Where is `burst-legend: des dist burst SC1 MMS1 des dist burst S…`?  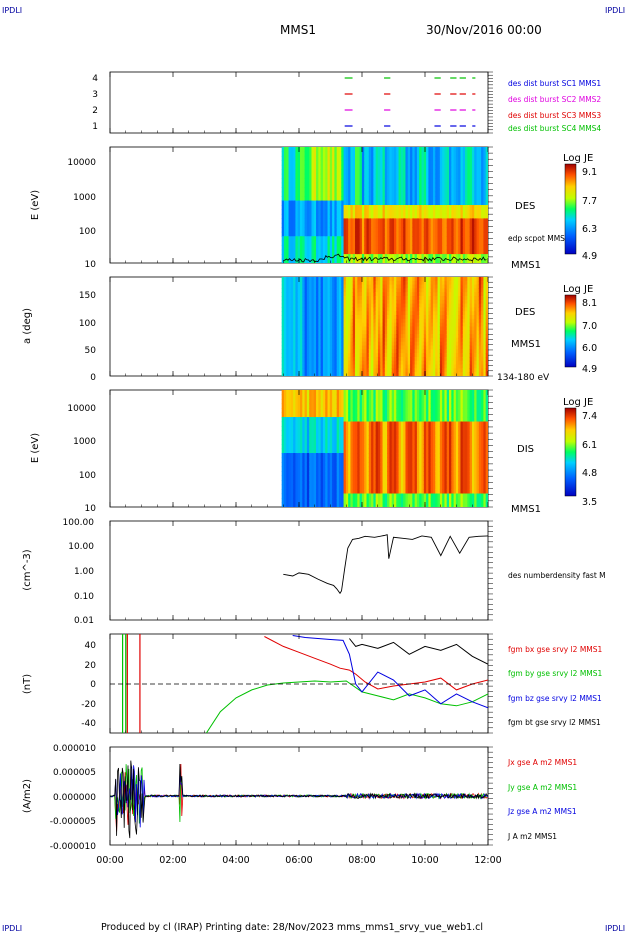
burst-legend: des dist burst SC1 MMS1 des dist burst S… is located at coordinates (554, 106).